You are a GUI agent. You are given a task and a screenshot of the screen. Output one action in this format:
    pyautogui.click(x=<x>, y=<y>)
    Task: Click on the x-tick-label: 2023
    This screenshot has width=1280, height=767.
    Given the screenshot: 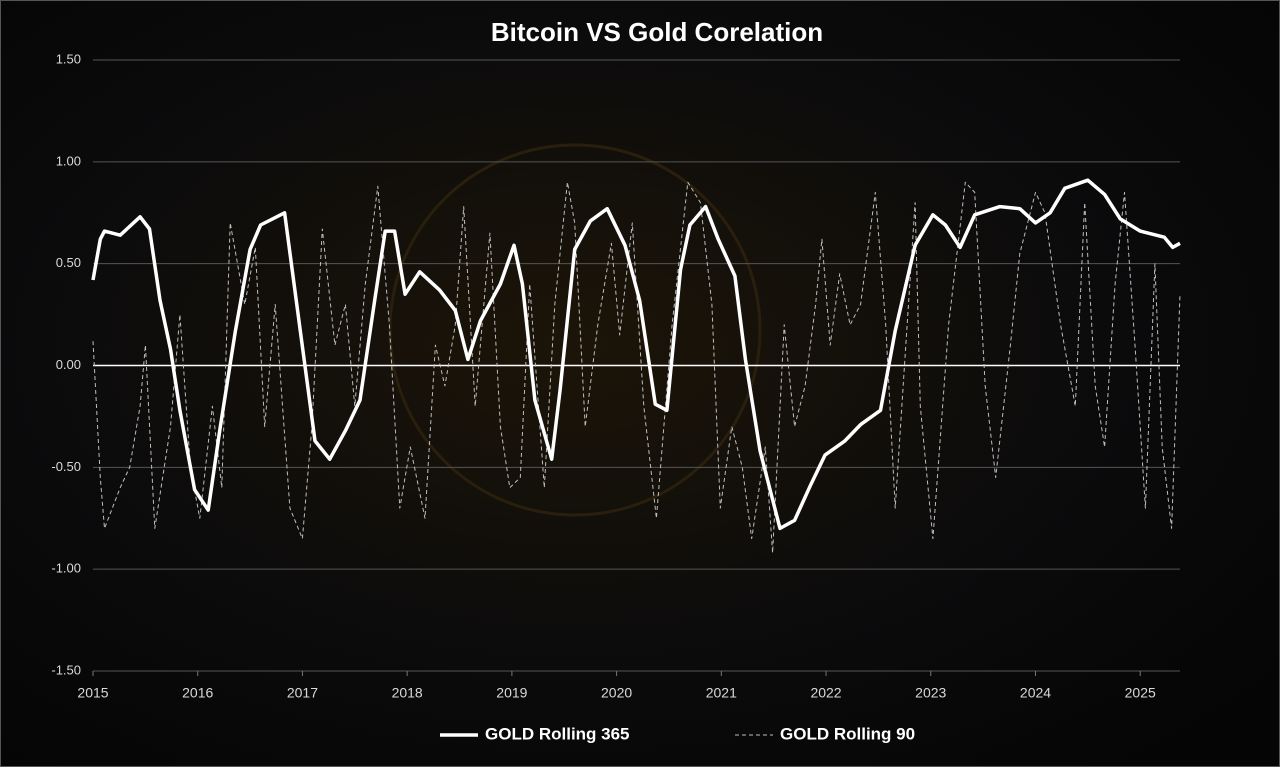 What is the action you would take?
    pyautogui.click(x=930, y=693)
    